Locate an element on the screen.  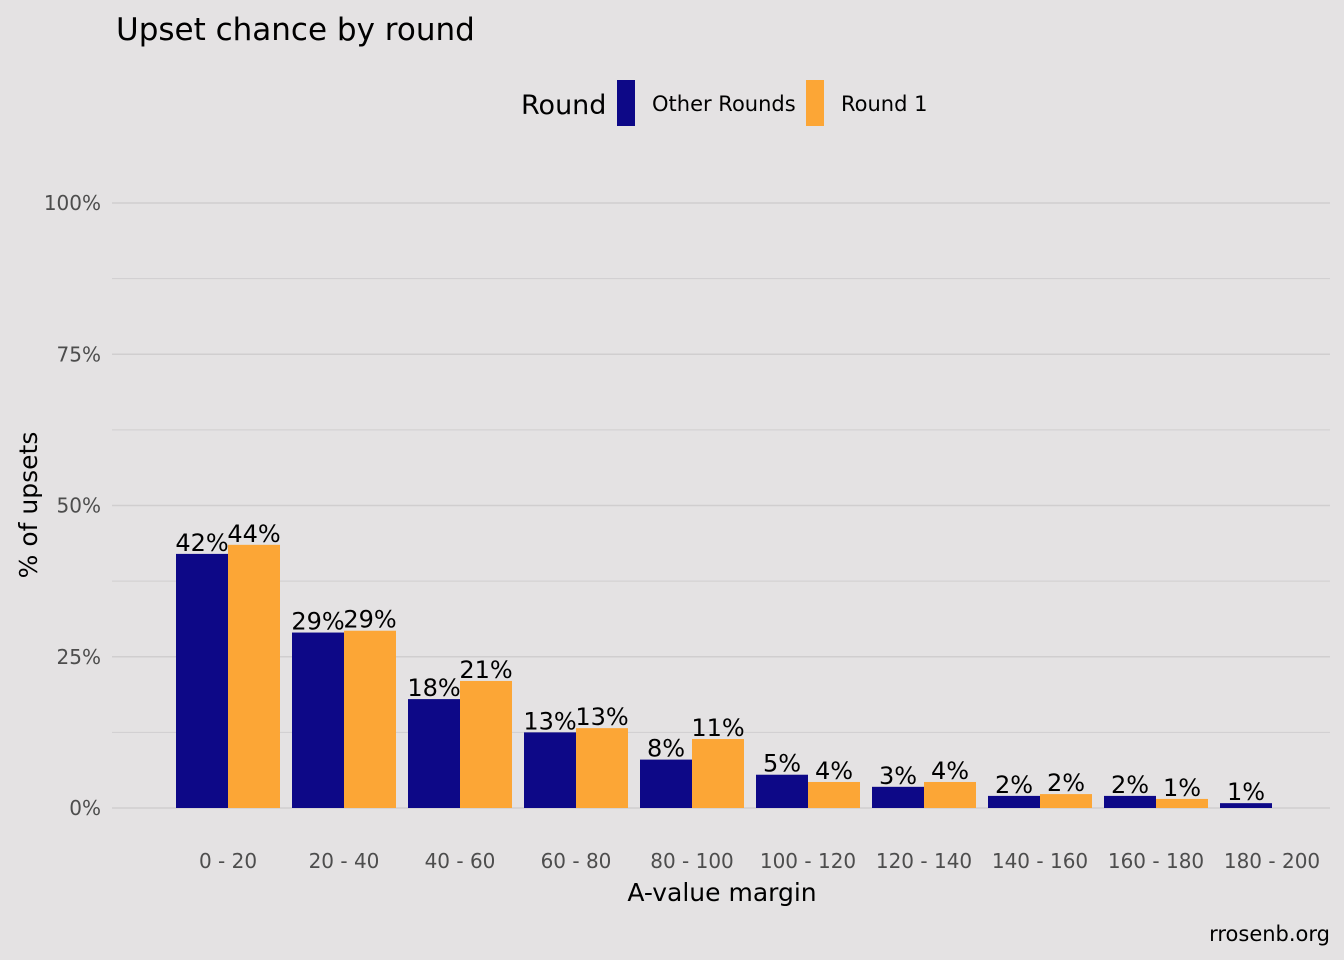
data-label: 11% is located at coordinates (717, 728).